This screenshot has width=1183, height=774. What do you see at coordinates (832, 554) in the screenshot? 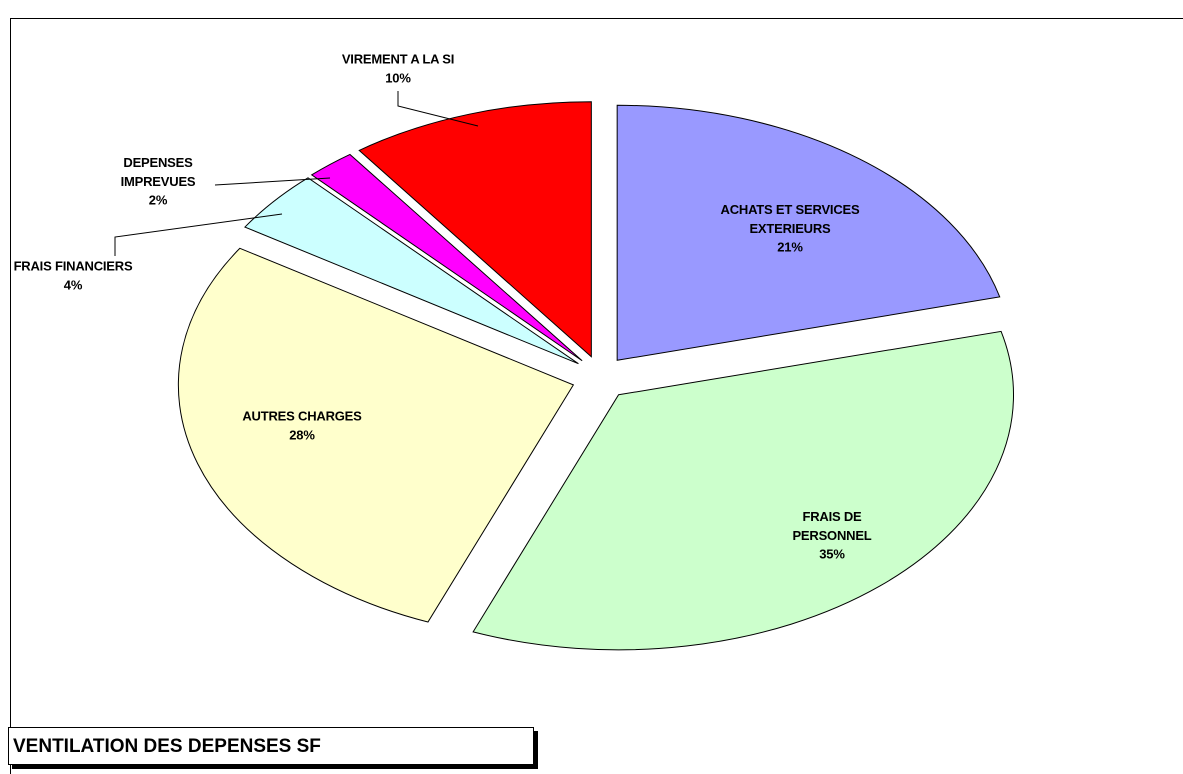
I see `slice-value-label: 35%` at bounding box center [832, 554].